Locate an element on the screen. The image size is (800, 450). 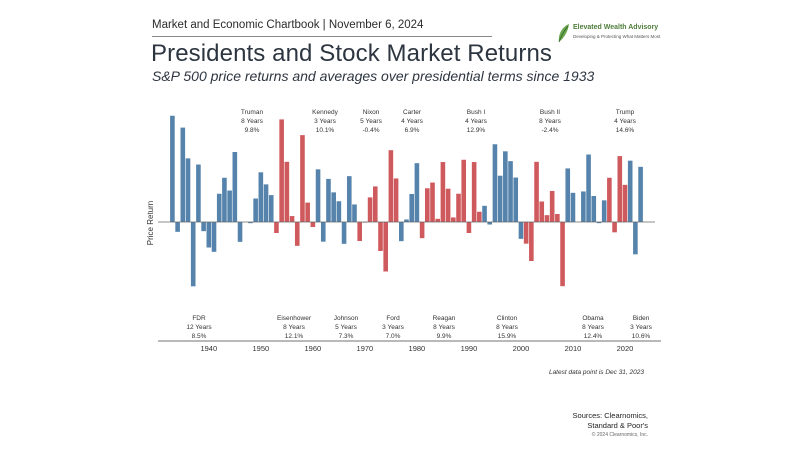
x-tick-label: 2000 is located at coordinates (521, 348).